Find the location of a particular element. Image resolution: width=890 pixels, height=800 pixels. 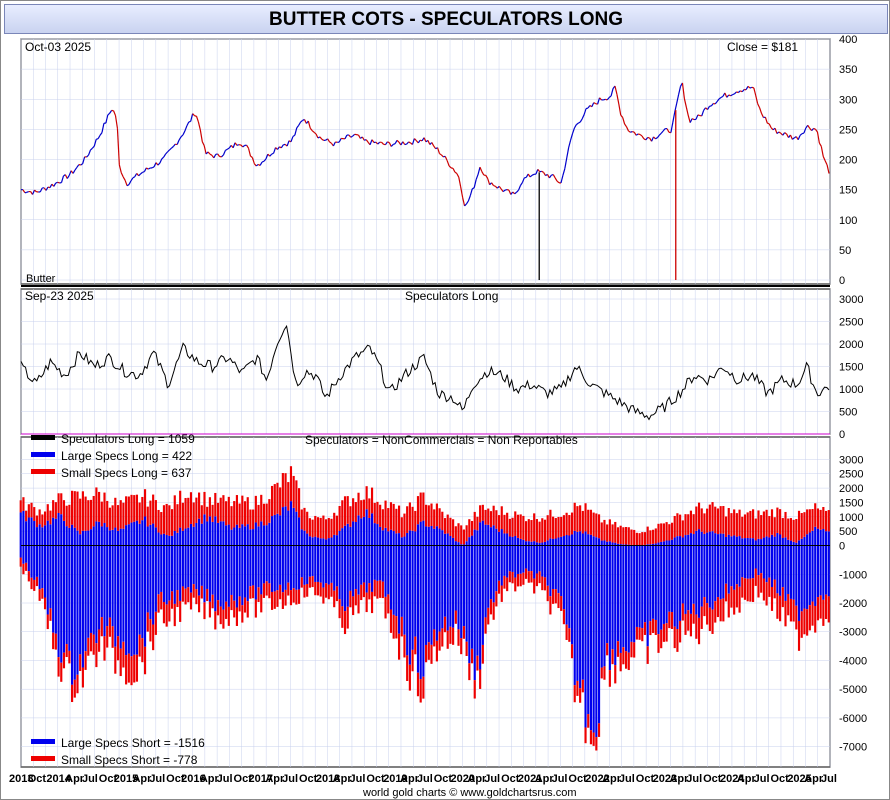

legend-top-label: Large Specs Long = 422 is located at coordinates (126, 456).